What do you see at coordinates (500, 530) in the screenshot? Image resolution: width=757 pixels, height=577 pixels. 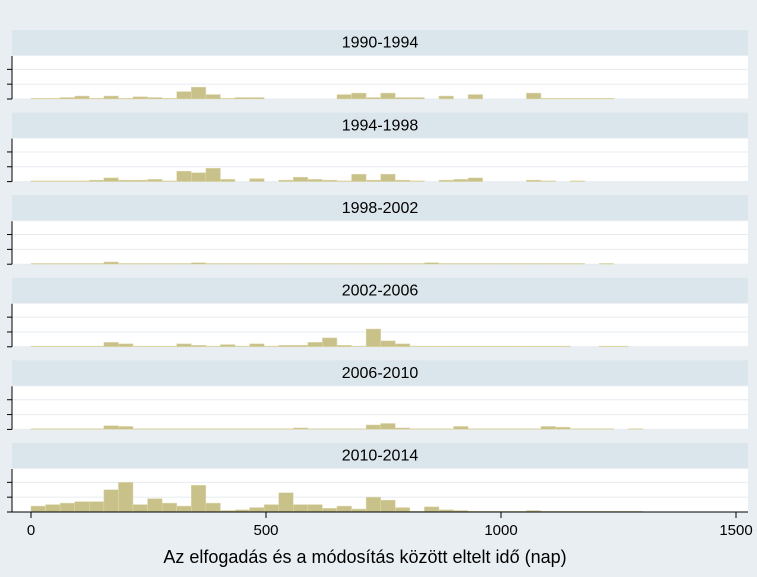 I see `x-tick-label: 1000` at bounding box center [500, 530].